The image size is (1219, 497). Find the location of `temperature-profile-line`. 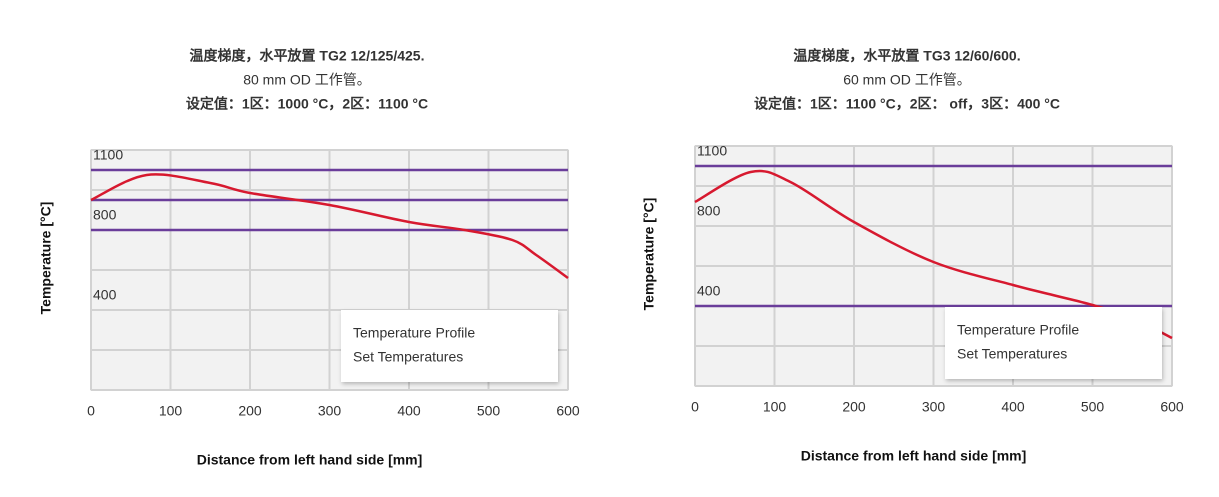

temperature-profile-line is located at coordinates (329, 226).